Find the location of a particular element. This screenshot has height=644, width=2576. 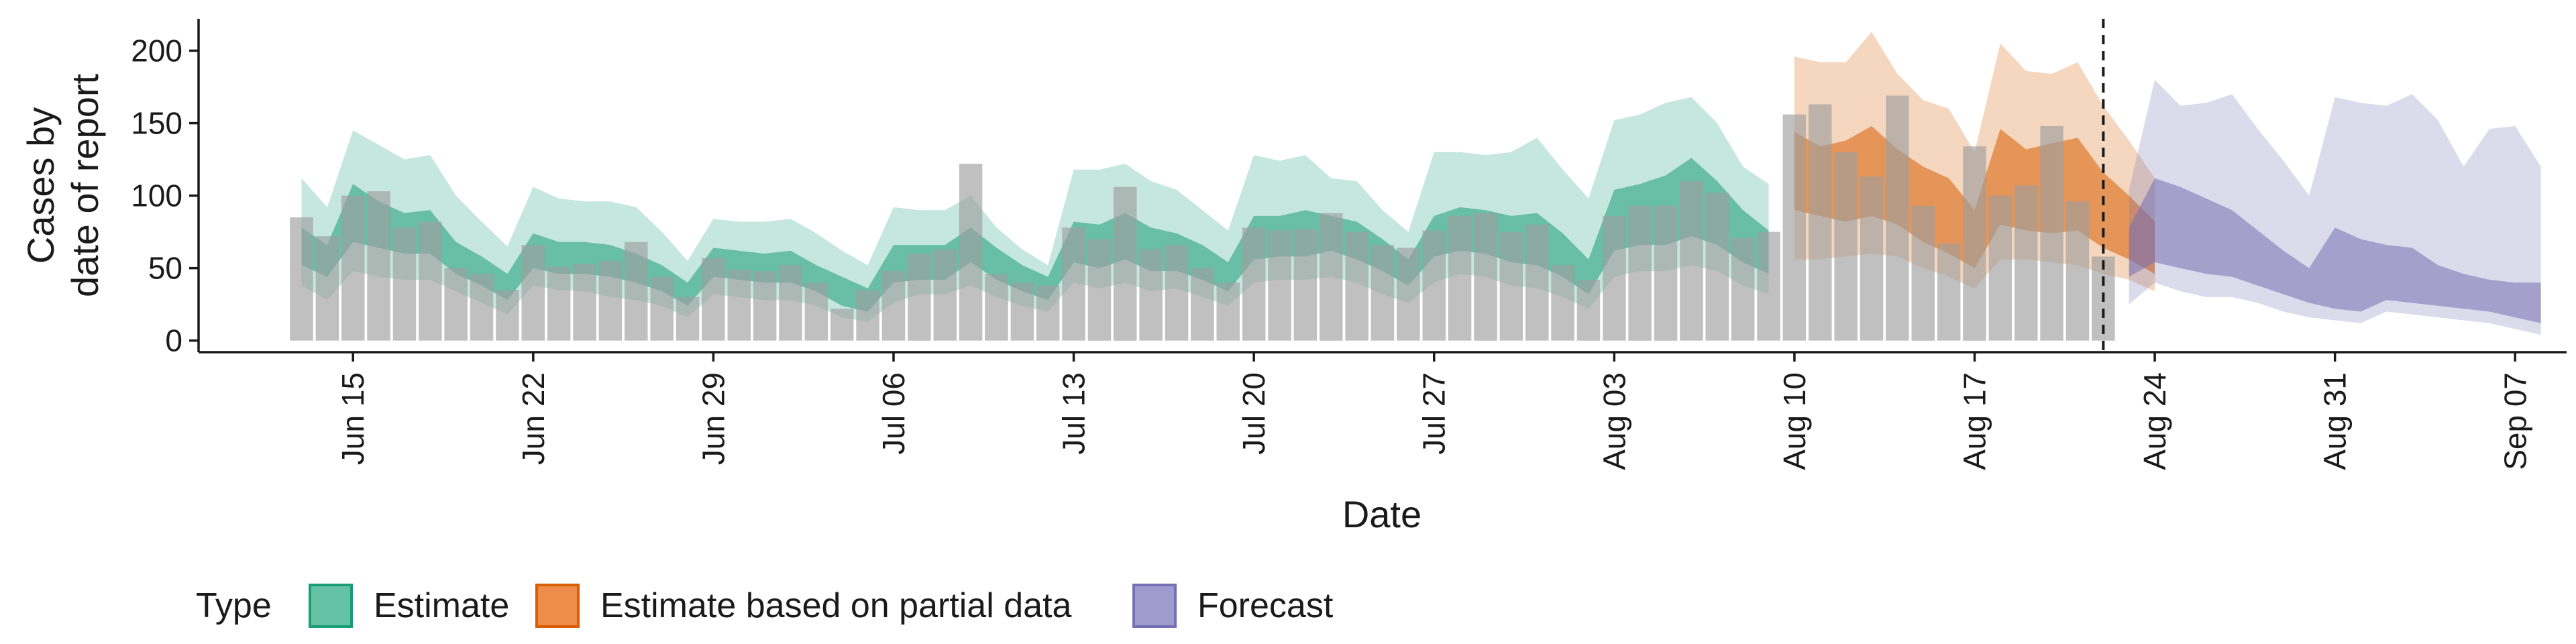

x-tick-label: Jun 29 is located at coordinates (713, 418).